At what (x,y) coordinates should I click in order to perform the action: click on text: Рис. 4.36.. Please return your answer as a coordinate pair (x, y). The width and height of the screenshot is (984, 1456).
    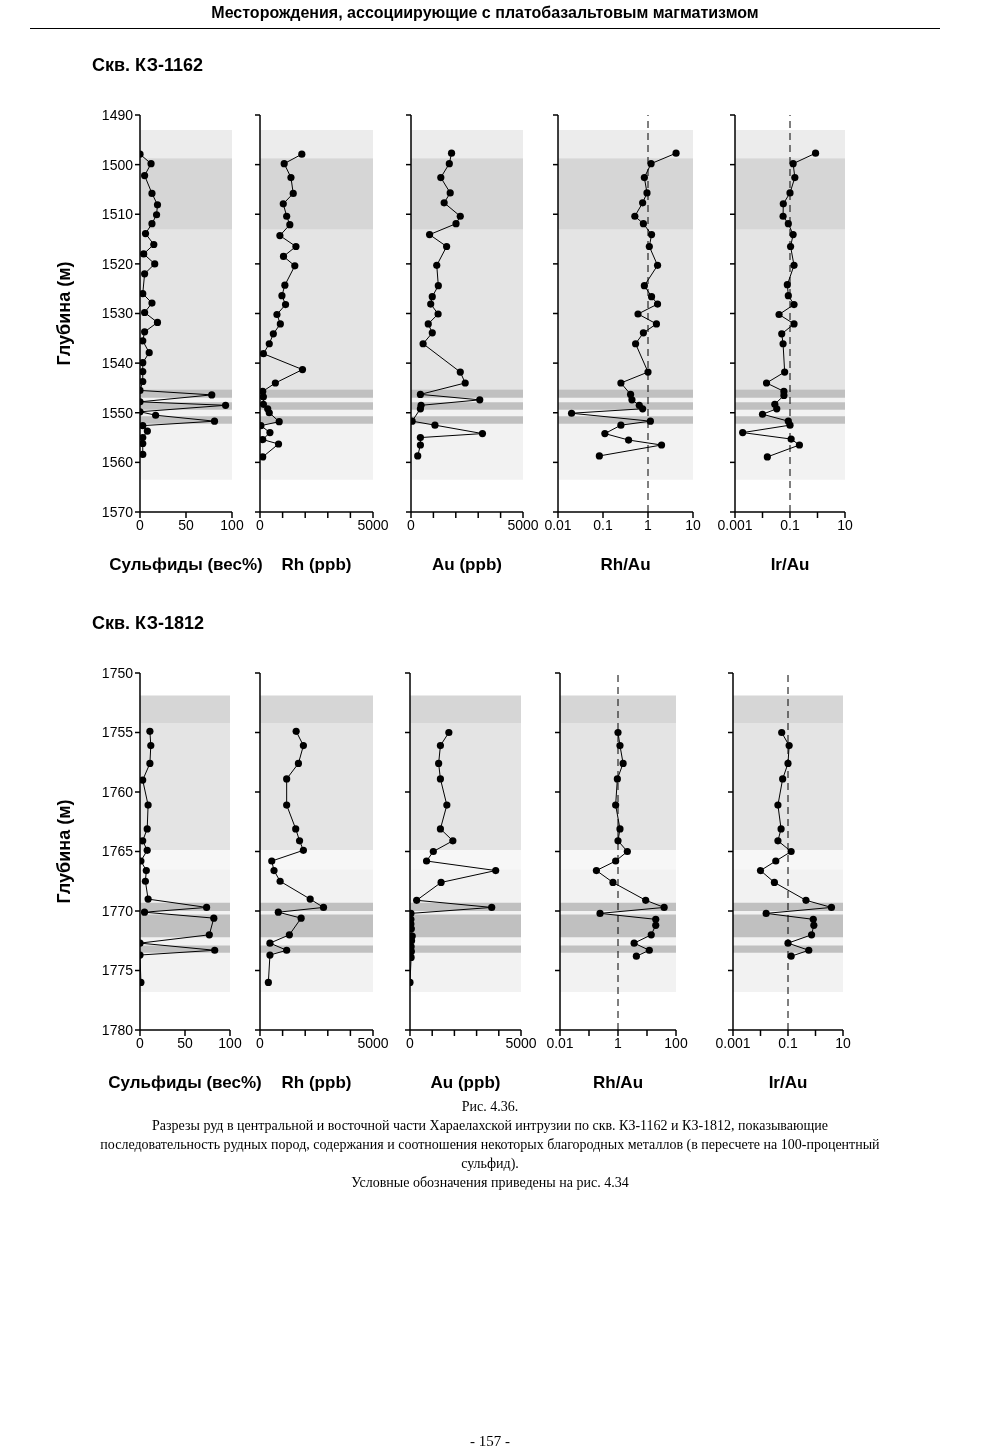
    Looking at the image, I should click on (490, 1107).